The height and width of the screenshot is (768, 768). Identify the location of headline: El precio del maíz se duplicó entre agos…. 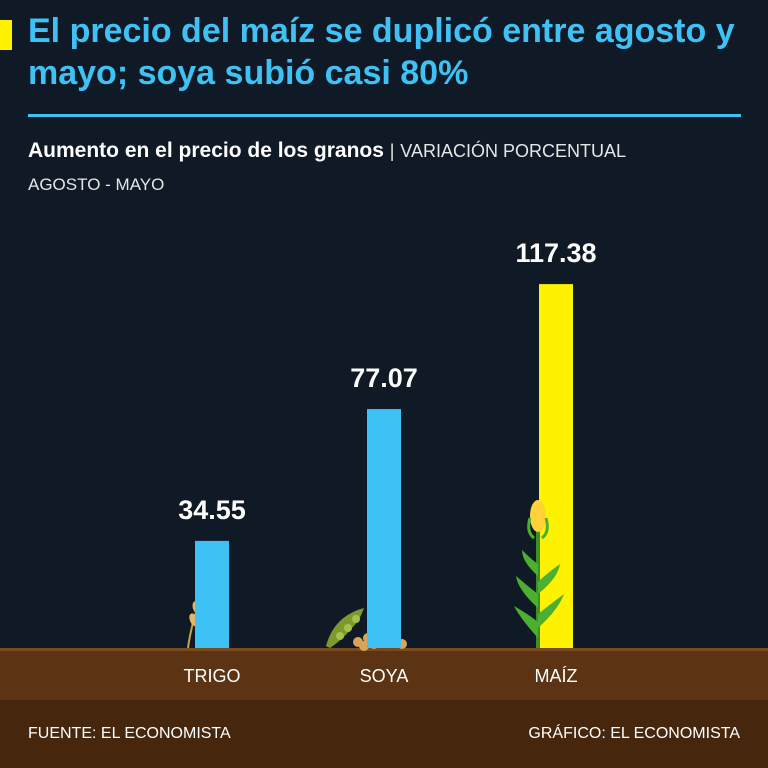
(381, 52).